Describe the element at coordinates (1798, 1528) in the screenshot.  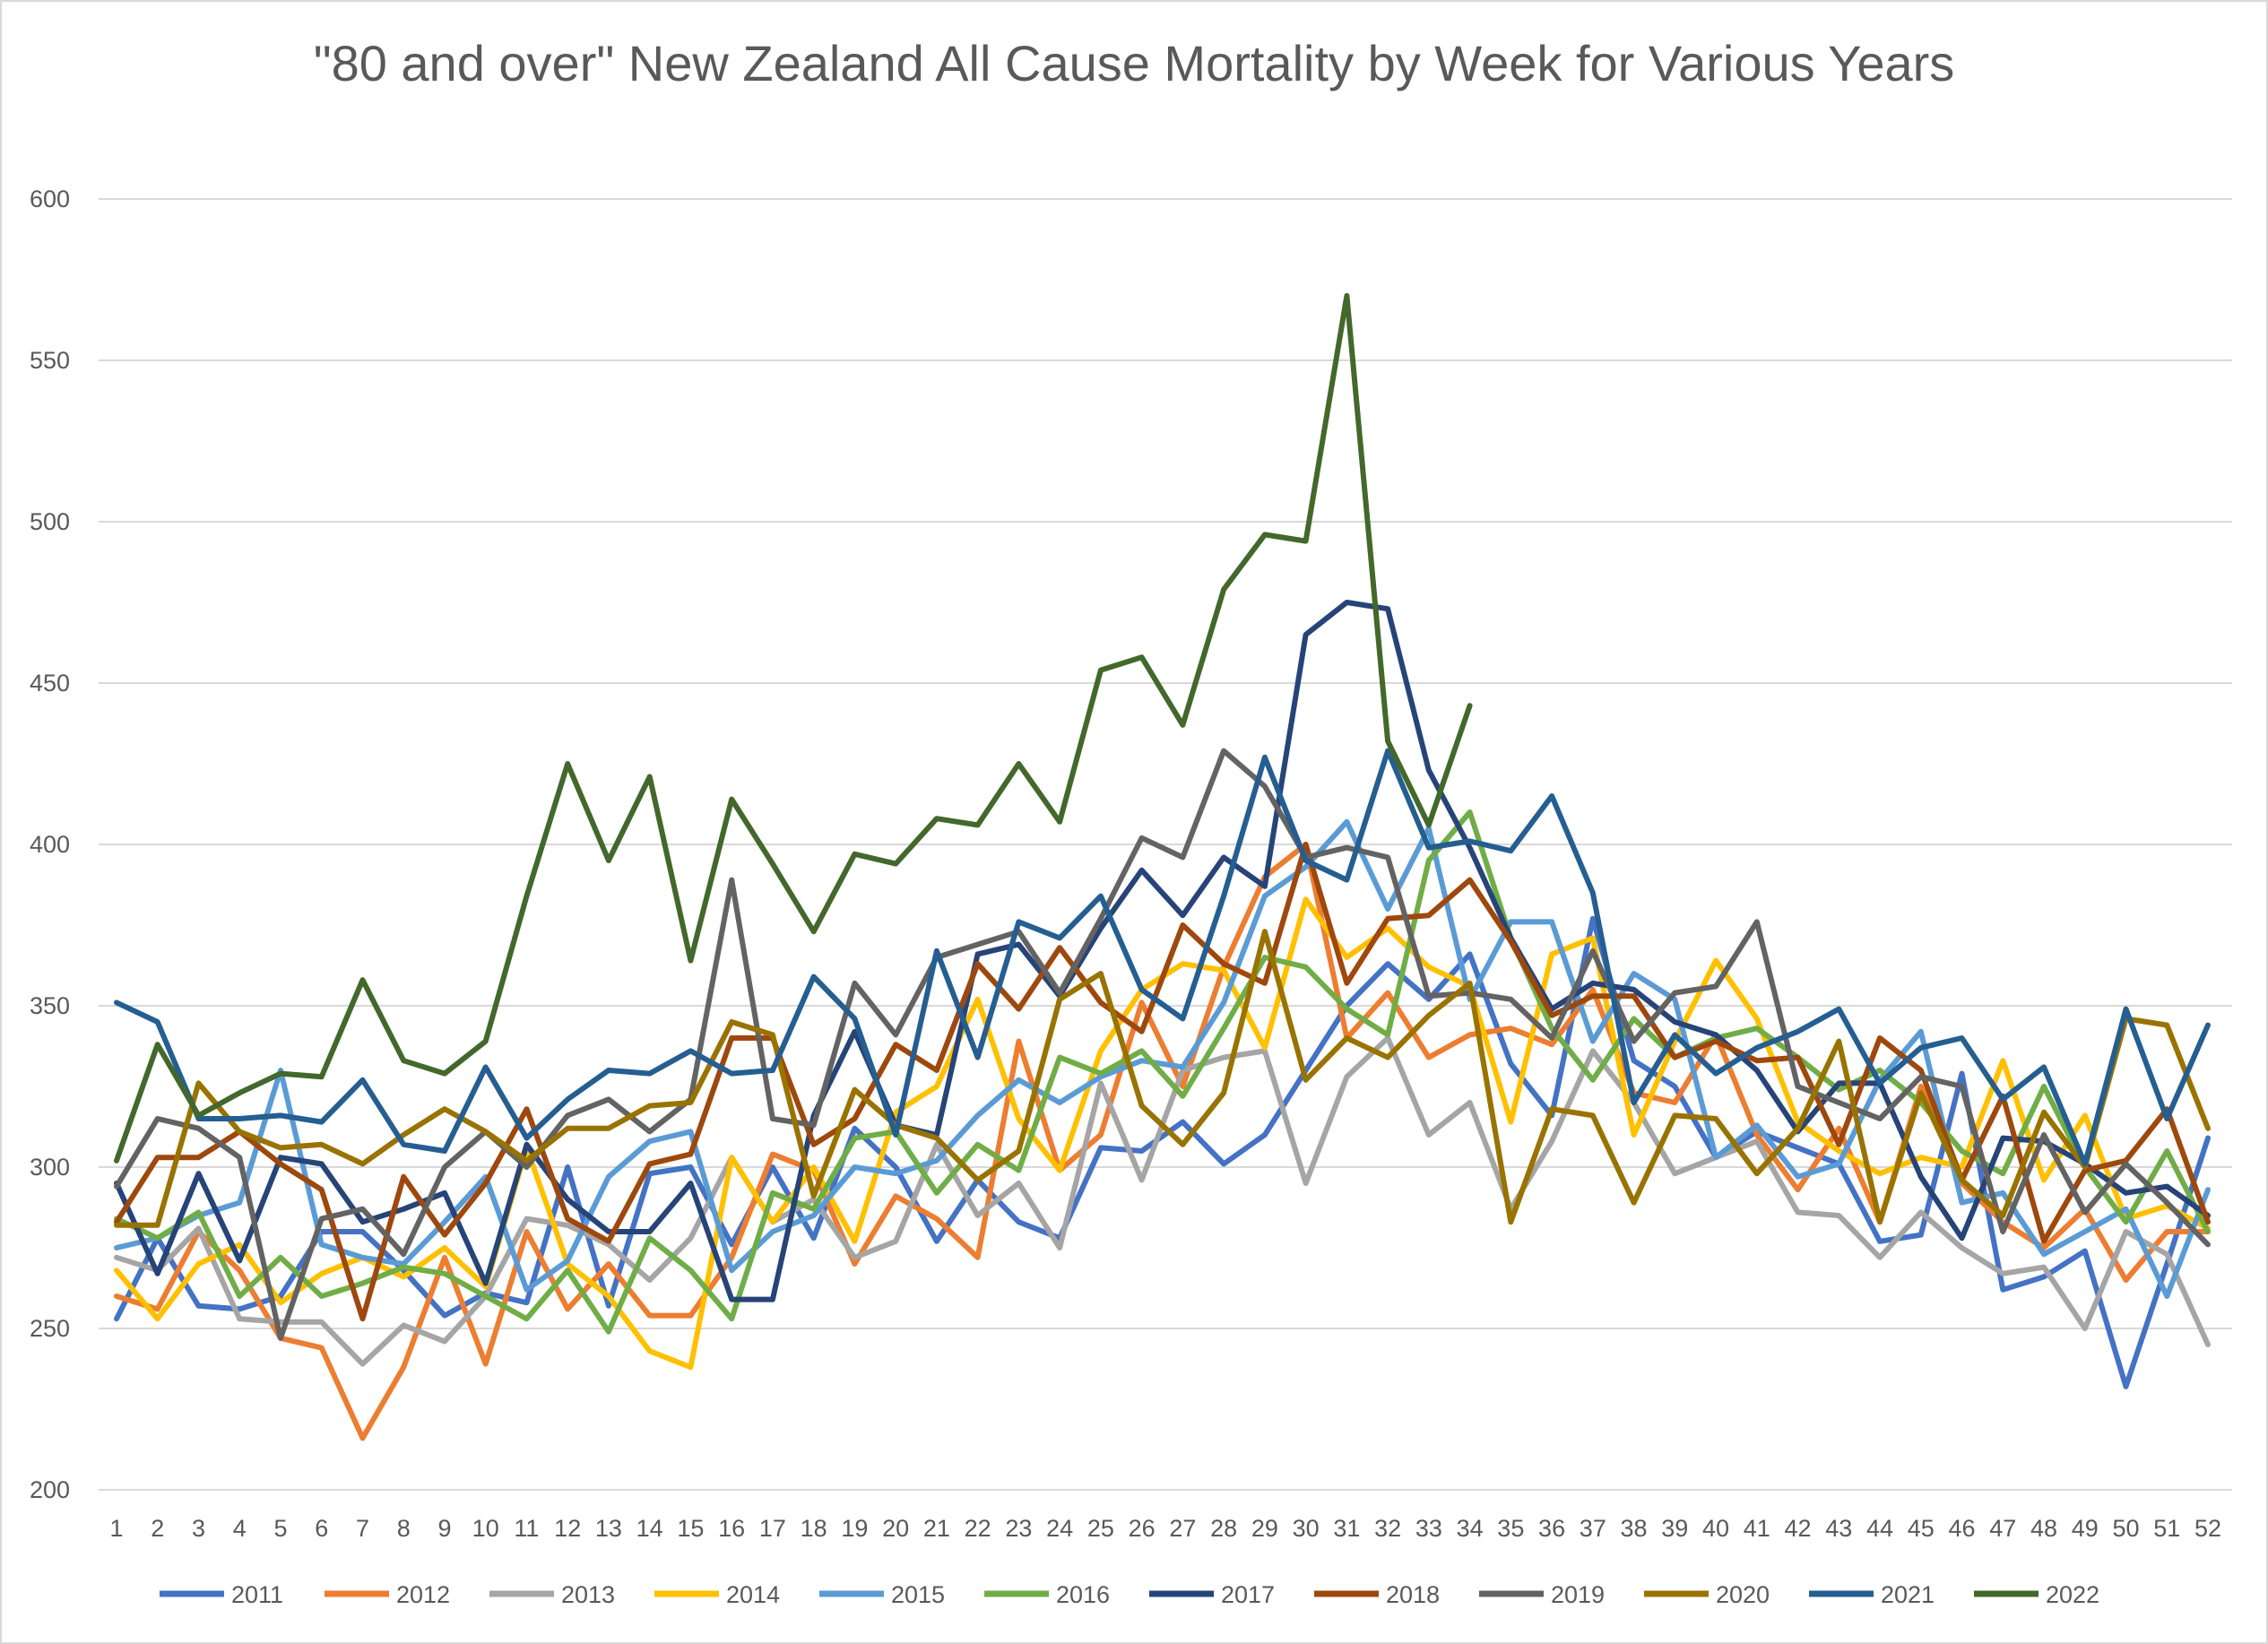
I see `x-tick-label: 42` at that location.